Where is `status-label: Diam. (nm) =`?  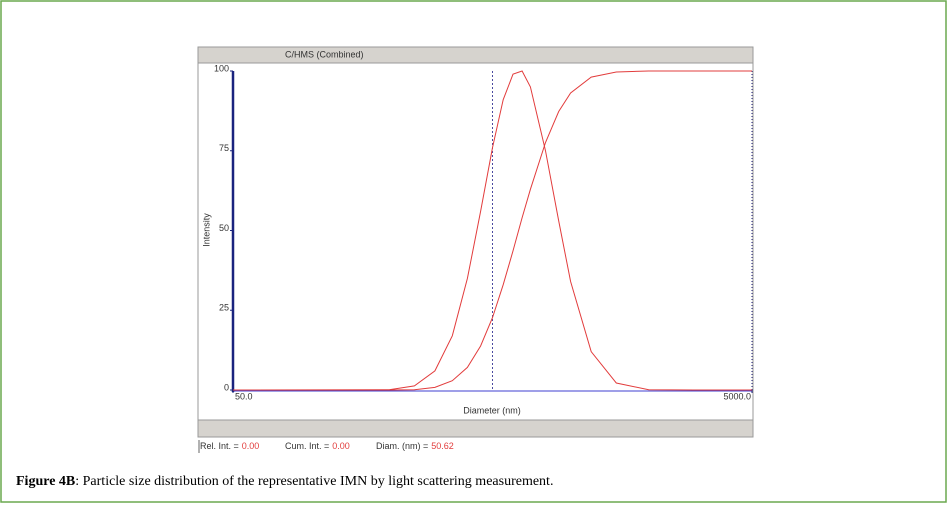 status-label: Diam. (nm) = is located at coordinates (402, 446).